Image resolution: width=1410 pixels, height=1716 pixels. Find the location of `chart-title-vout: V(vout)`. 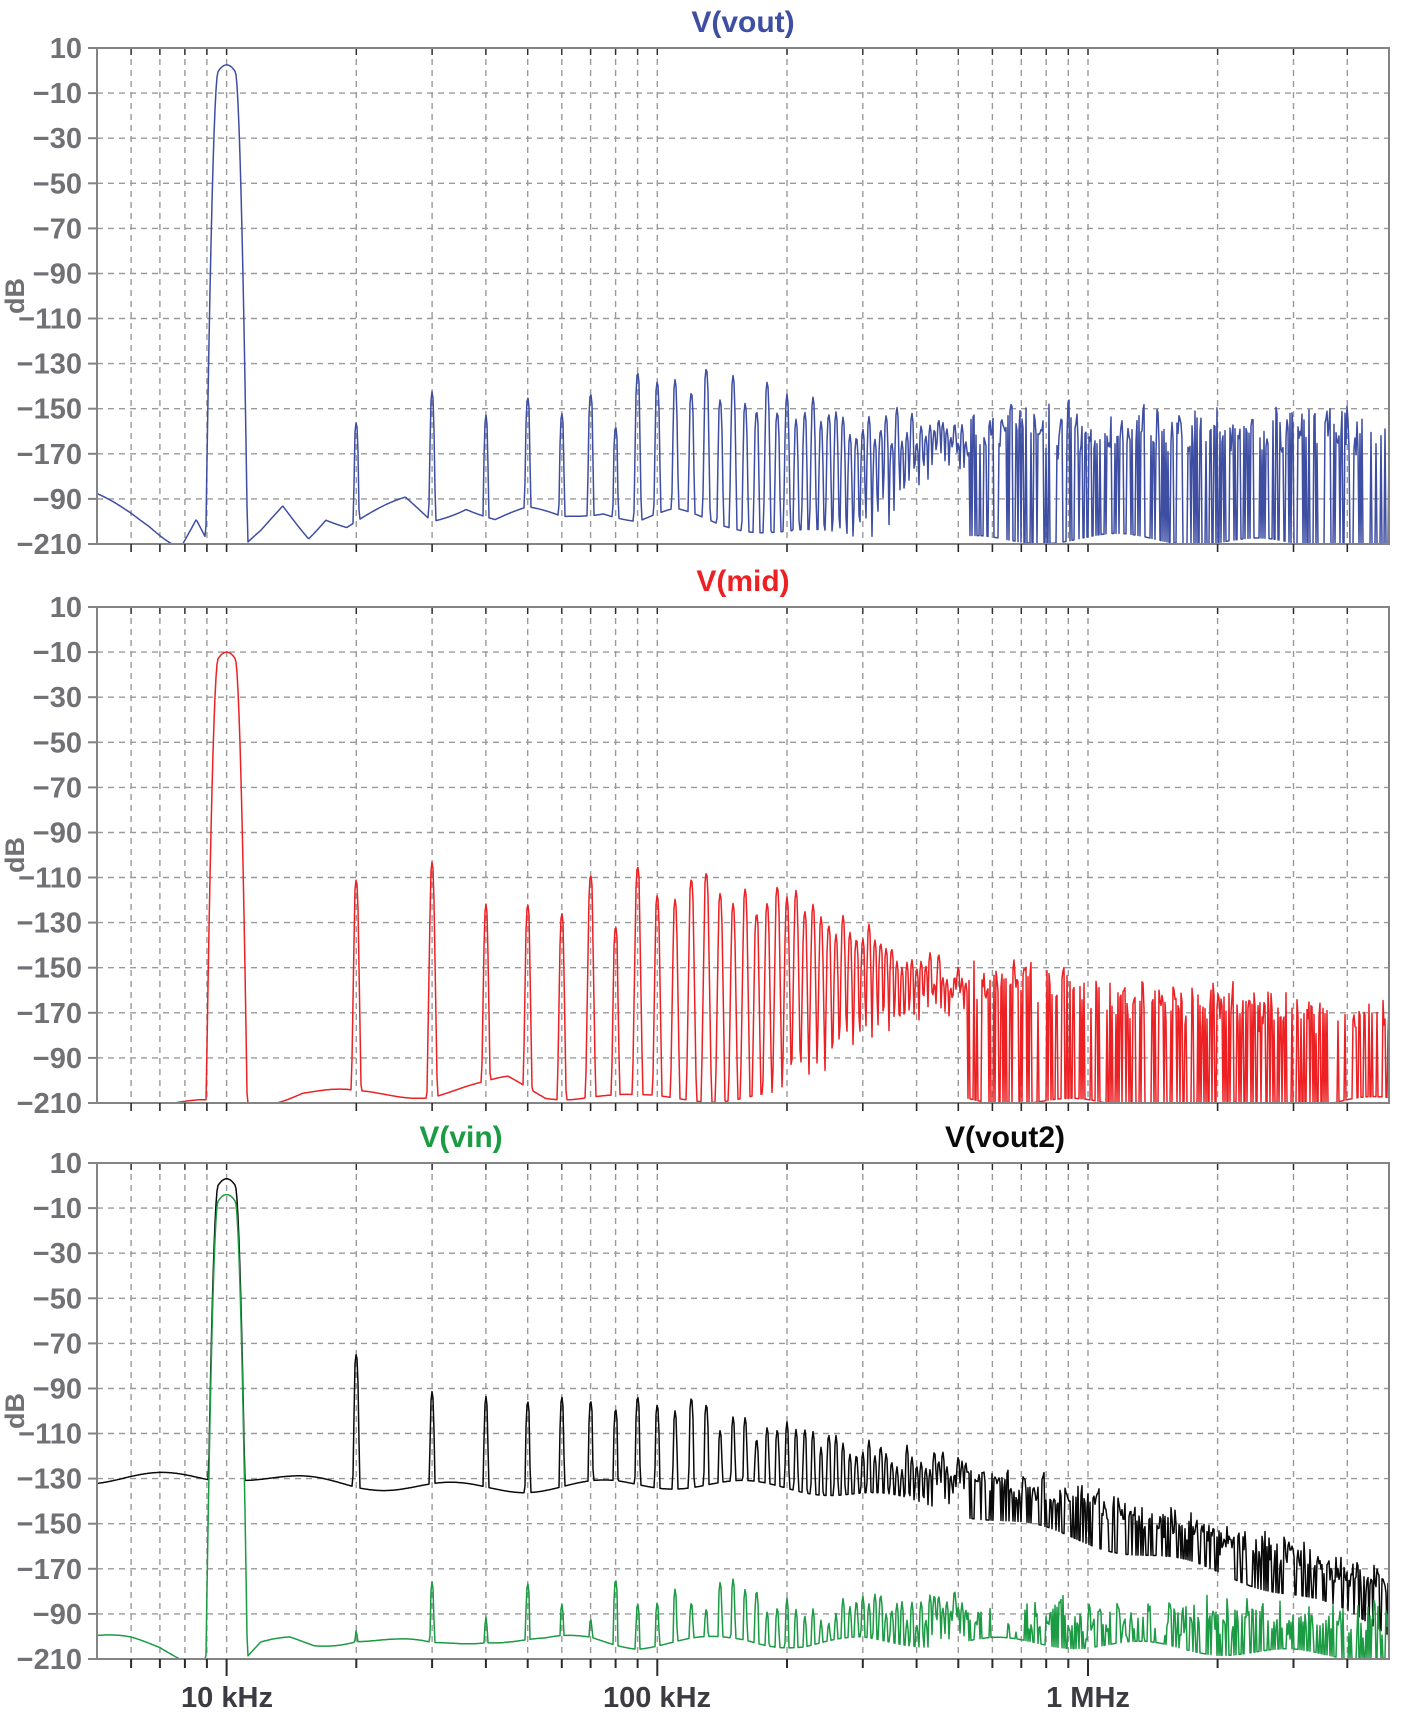

chart-title-vout: V(vout) is located at coordinates (743, 22).